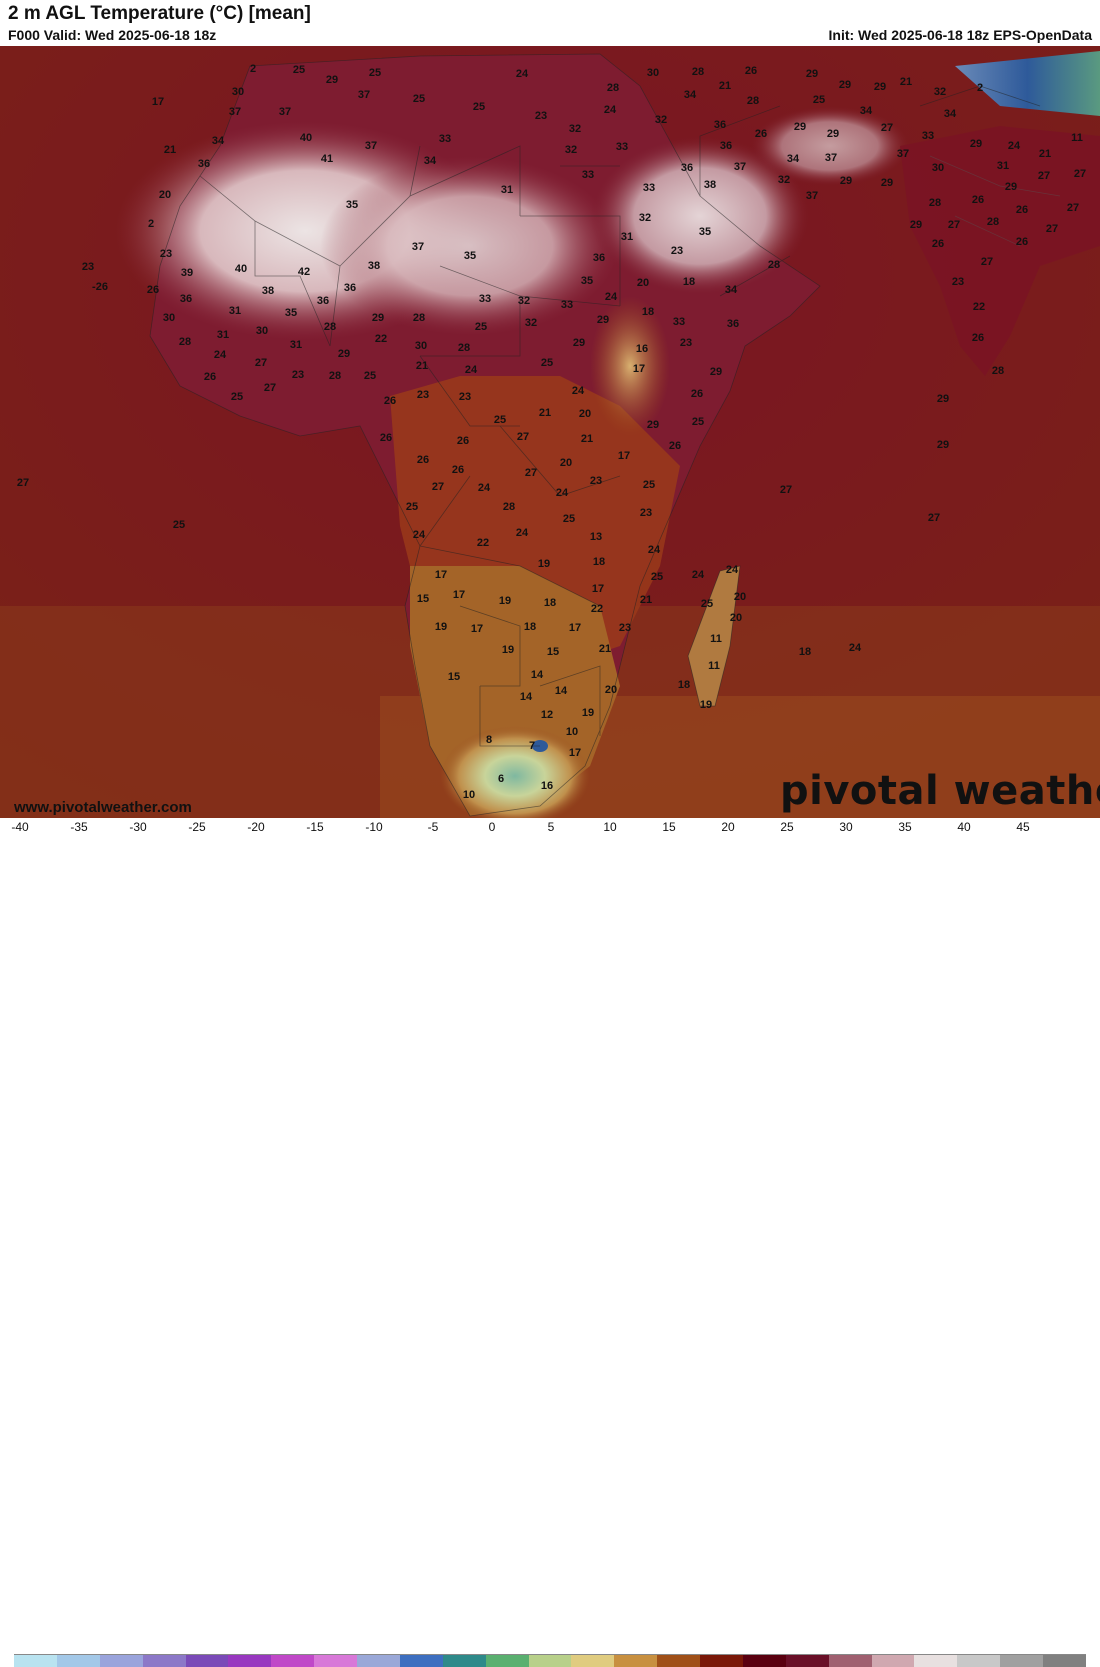 The width and height of the screenshot is (1100, 1667). What do you see at coordinates (905, 827) in the screenshot?
I see `scale-tick-label: 35` at bounding box center [905, 827].